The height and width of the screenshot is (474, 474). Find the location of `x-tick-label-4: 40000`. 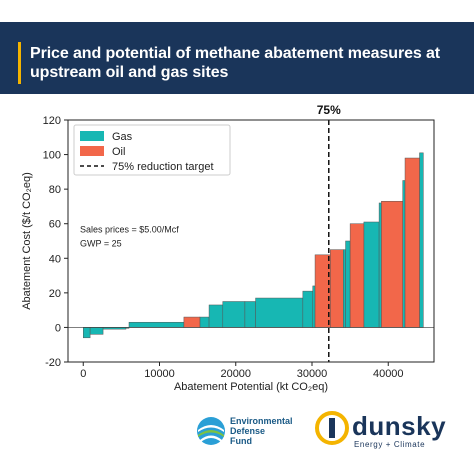

x-tick-label-4: 40000 is located at coordinates (388, 374).